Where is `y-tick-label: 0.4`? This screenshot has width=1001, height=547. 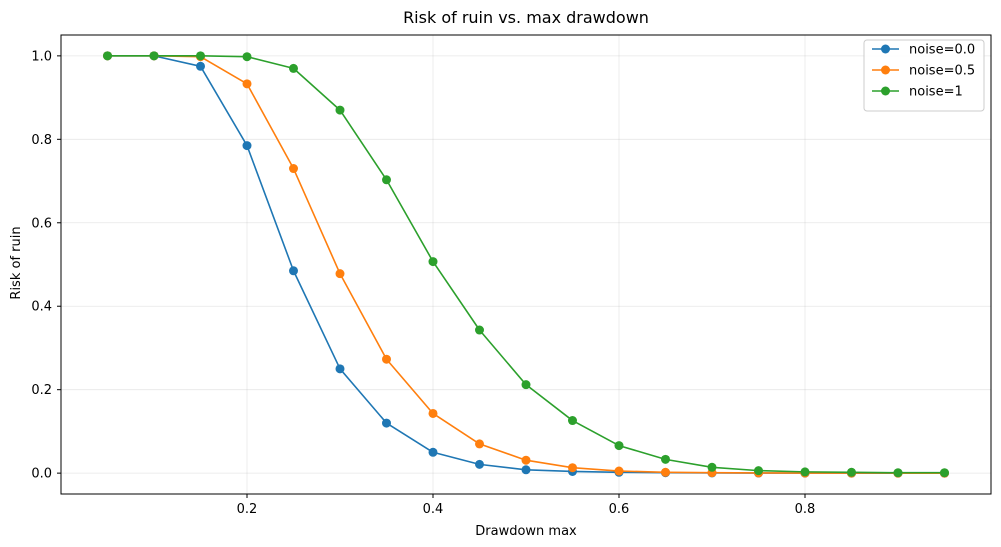
y-tick-label: 0.4 is located at coordinates (41, 307).